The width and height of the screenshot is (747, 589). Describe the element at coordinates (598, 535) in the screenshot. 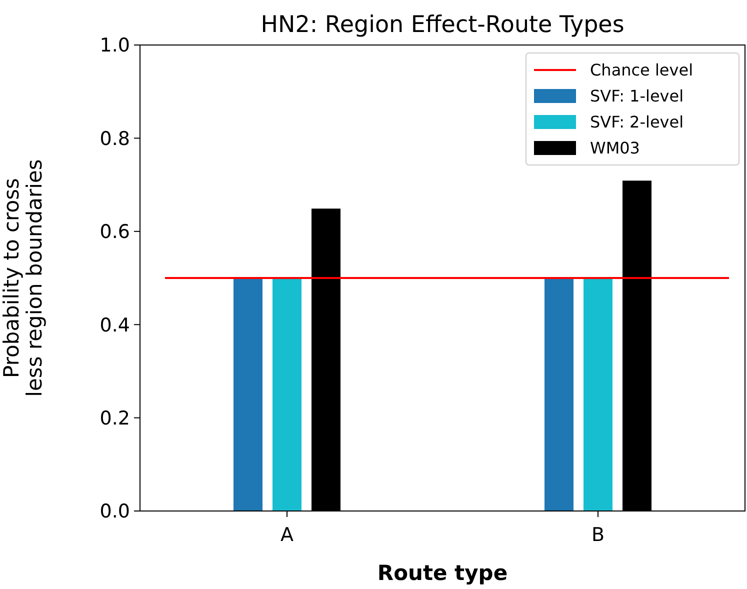

I see `x-tick-label: B` at that location.